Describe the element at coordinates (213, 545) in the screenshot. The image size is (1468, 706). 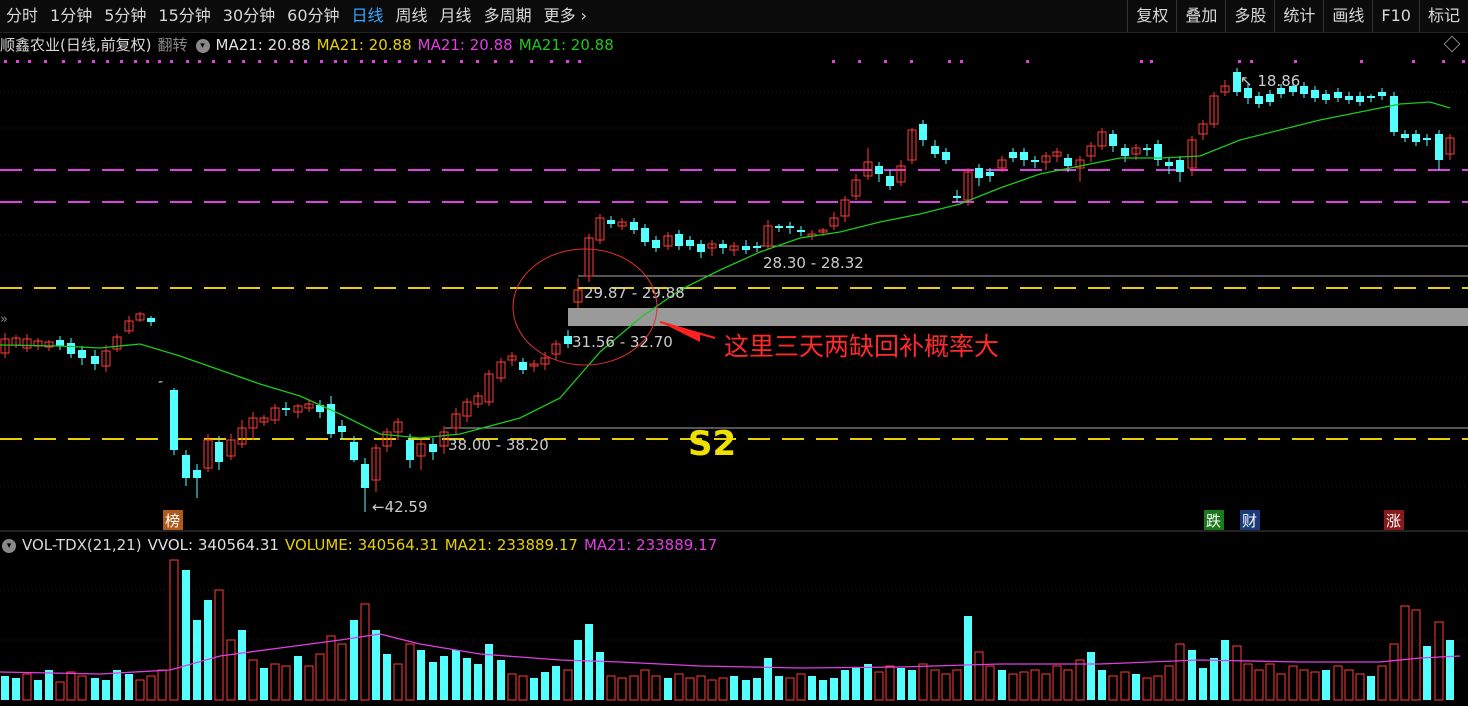
I see `vvol-value: VVOL: 340564.31` at that location.